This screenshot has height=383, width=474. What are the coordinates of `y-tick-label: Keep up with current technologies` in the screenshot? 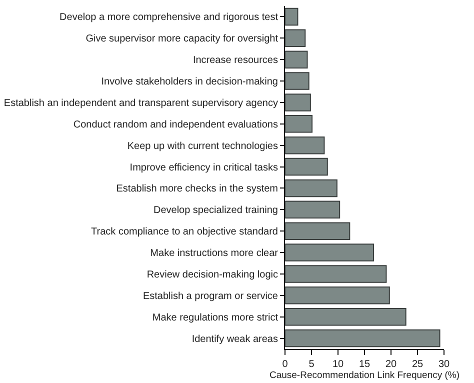 It's located at (202, 146).